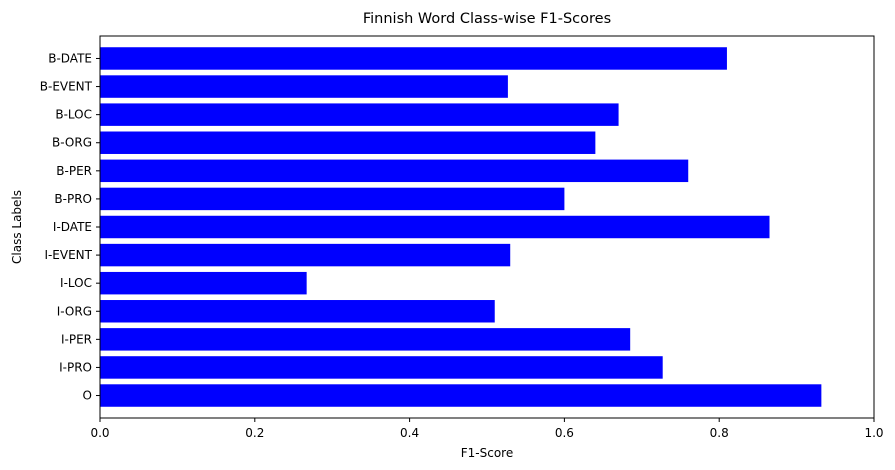 Image resolution: width=895 pixels, height=470 pixels. What do you see at coordinates (70, 58) in the screenshot?
I see `y-tick-label: B-DATE` at bounding box center [70, 58].